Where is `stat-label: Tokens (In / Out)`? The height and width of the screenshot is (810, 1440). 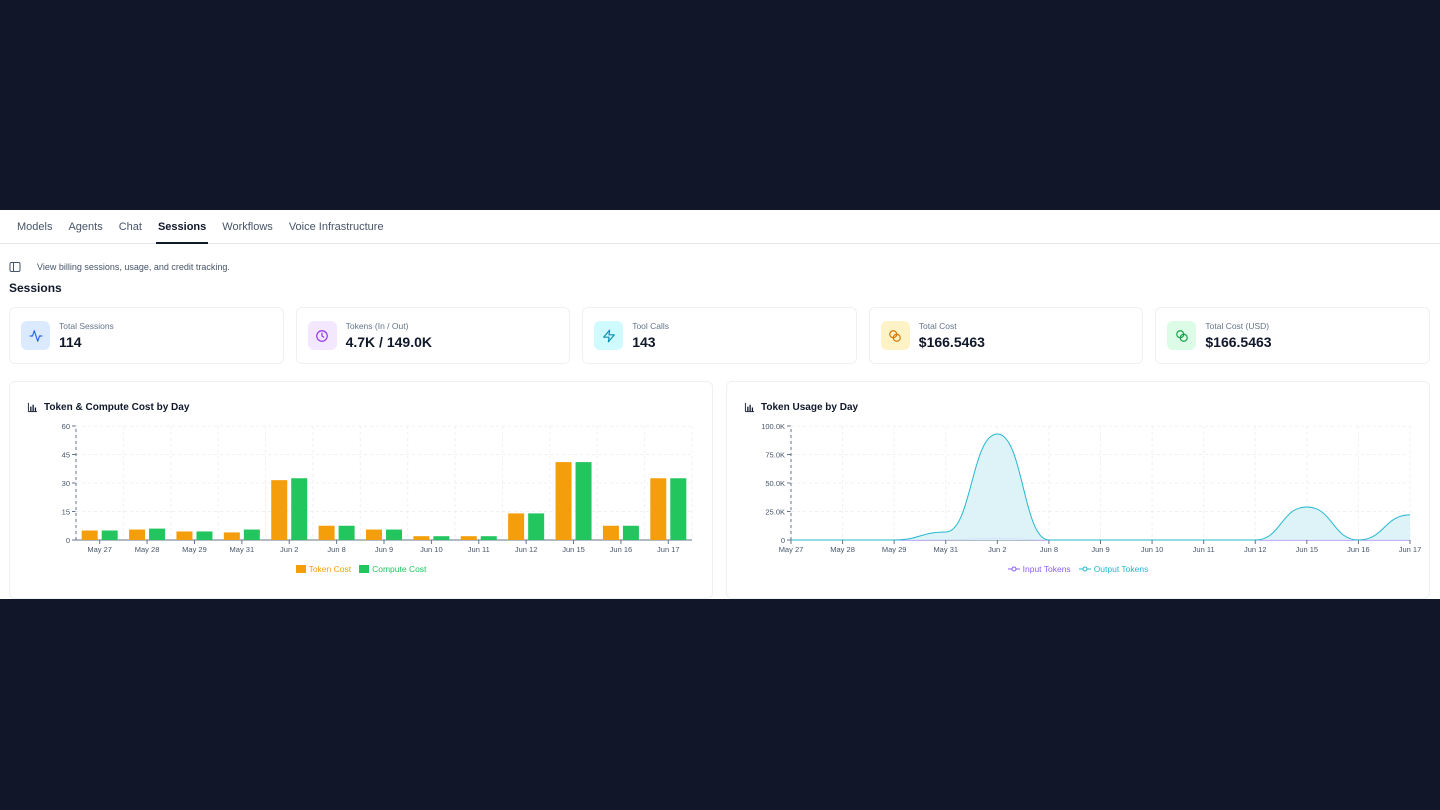
stat-label: Tokens (In / Out) is located at coordinates (377, 326).